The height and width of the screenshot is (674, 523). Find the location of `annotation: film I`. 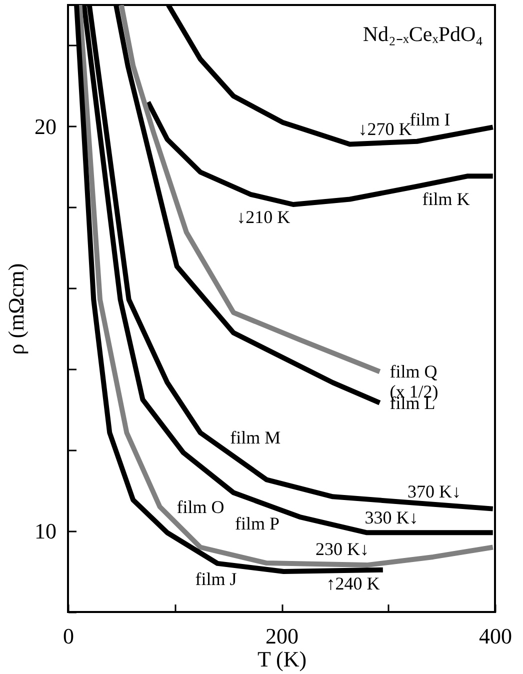

annotation: film I is located at coordinates (430, 119).